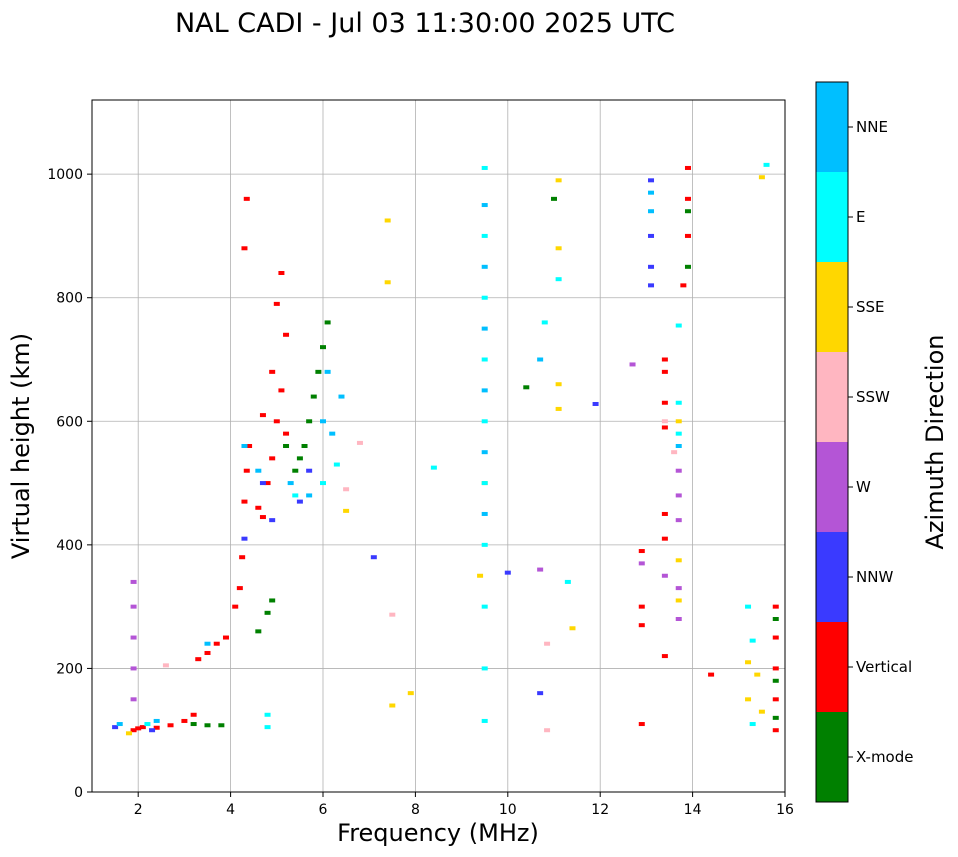 Image resolution: width=958 pixels, height=857 pixels. I want to click on colorbar-label-item: W, so click(863, 487).